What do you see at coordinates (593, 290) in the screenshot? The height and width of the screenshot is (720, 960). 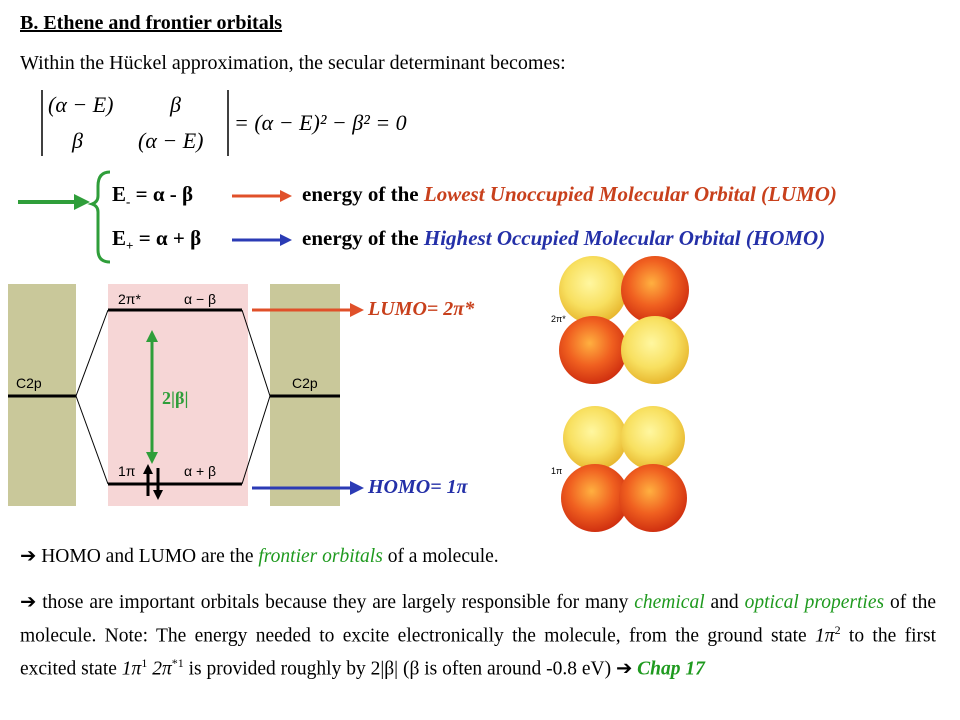 I see `lumo-lobe-top-left` at bounding box center [593, 290].